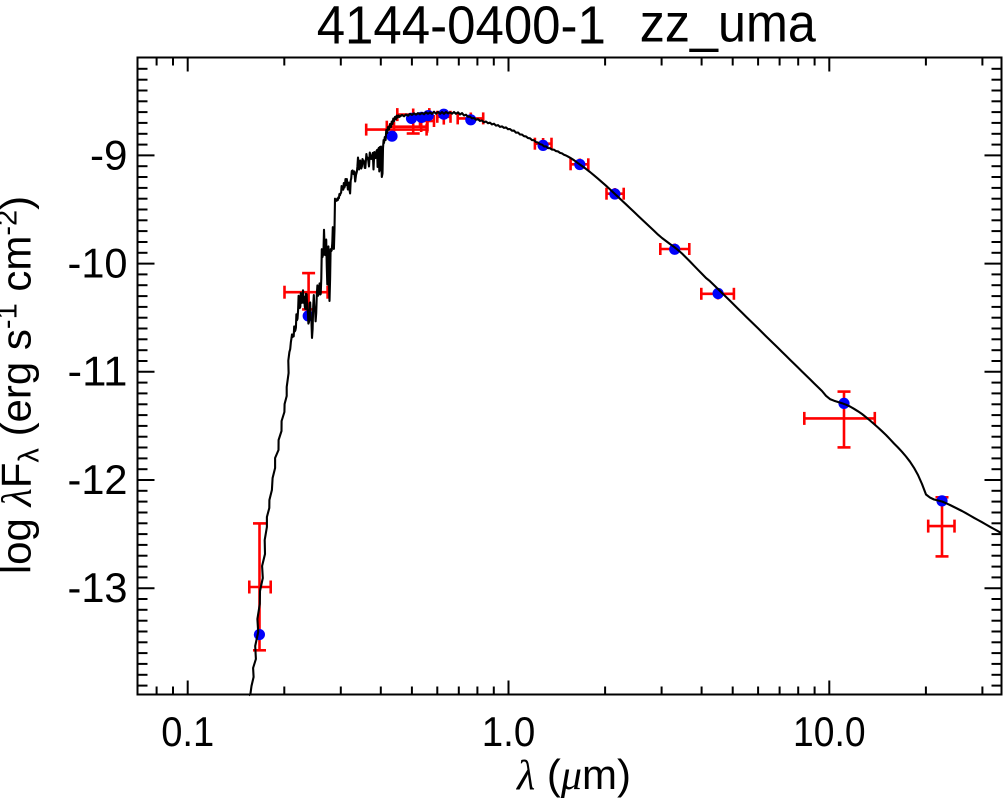 This screenshot has width=1006, height=801. Describe the element at coordinates (509, 731) in the screenshot. I see `svg-text: 1.0` at that location.